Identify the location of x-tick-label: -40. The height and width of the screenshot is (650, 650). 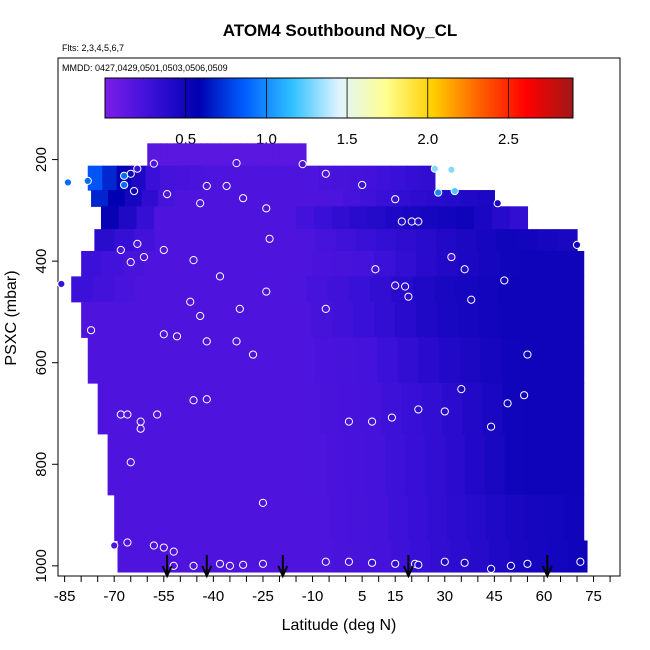
(214, 596).